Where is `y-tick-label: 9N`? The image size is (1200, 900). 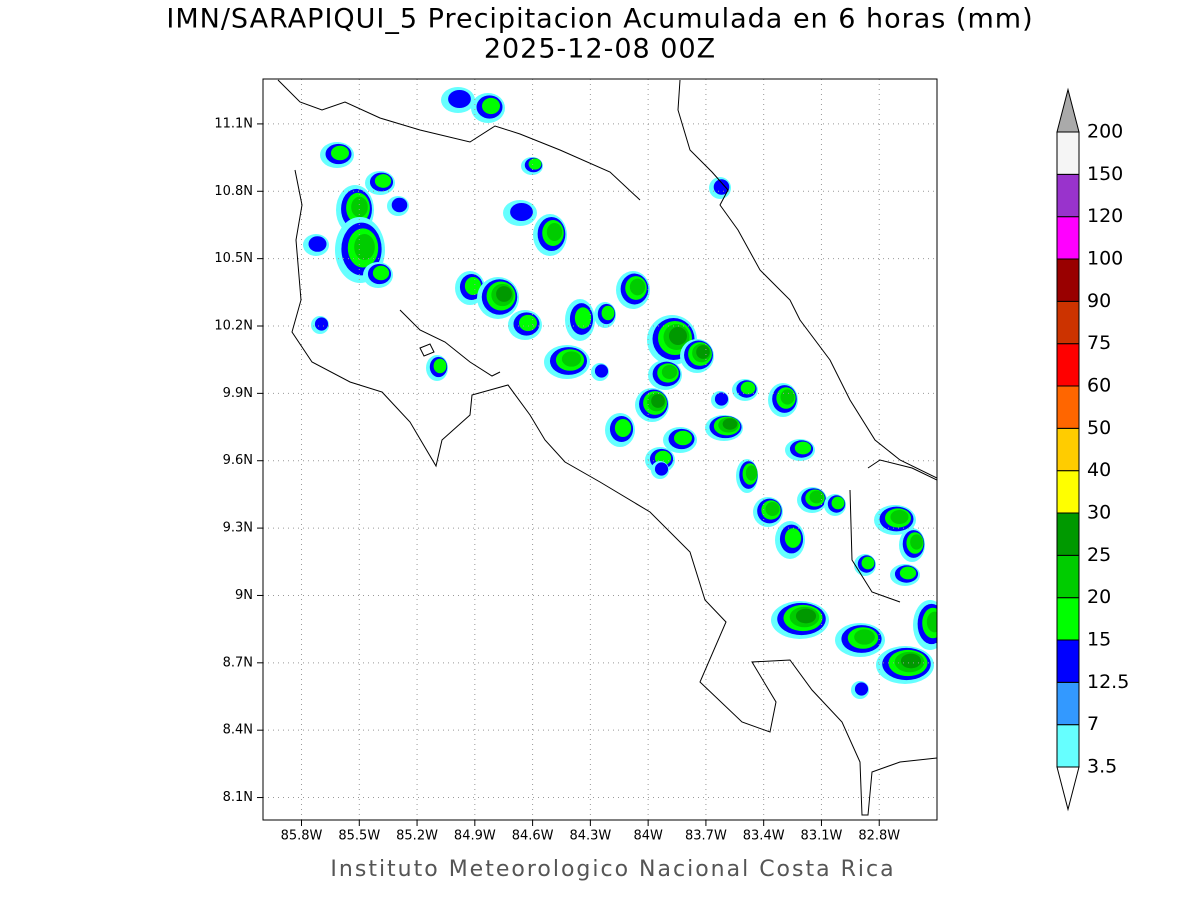
y-tick-label: 9N is located at coordinates (244, 595).